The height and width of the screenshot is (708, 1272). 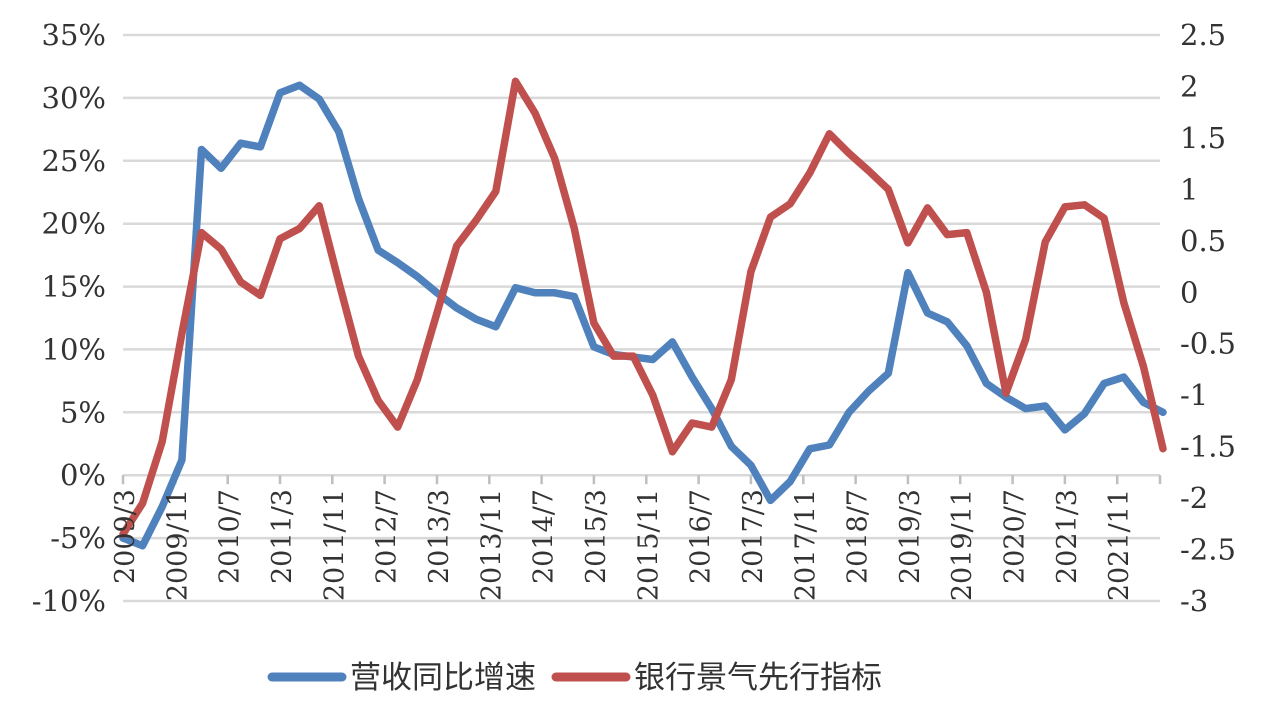 What do you see at coordinates (1208, 447) in the screenshot?
I see `right-axis-tick-label: -1.5` at bounding box center [1208, 447].